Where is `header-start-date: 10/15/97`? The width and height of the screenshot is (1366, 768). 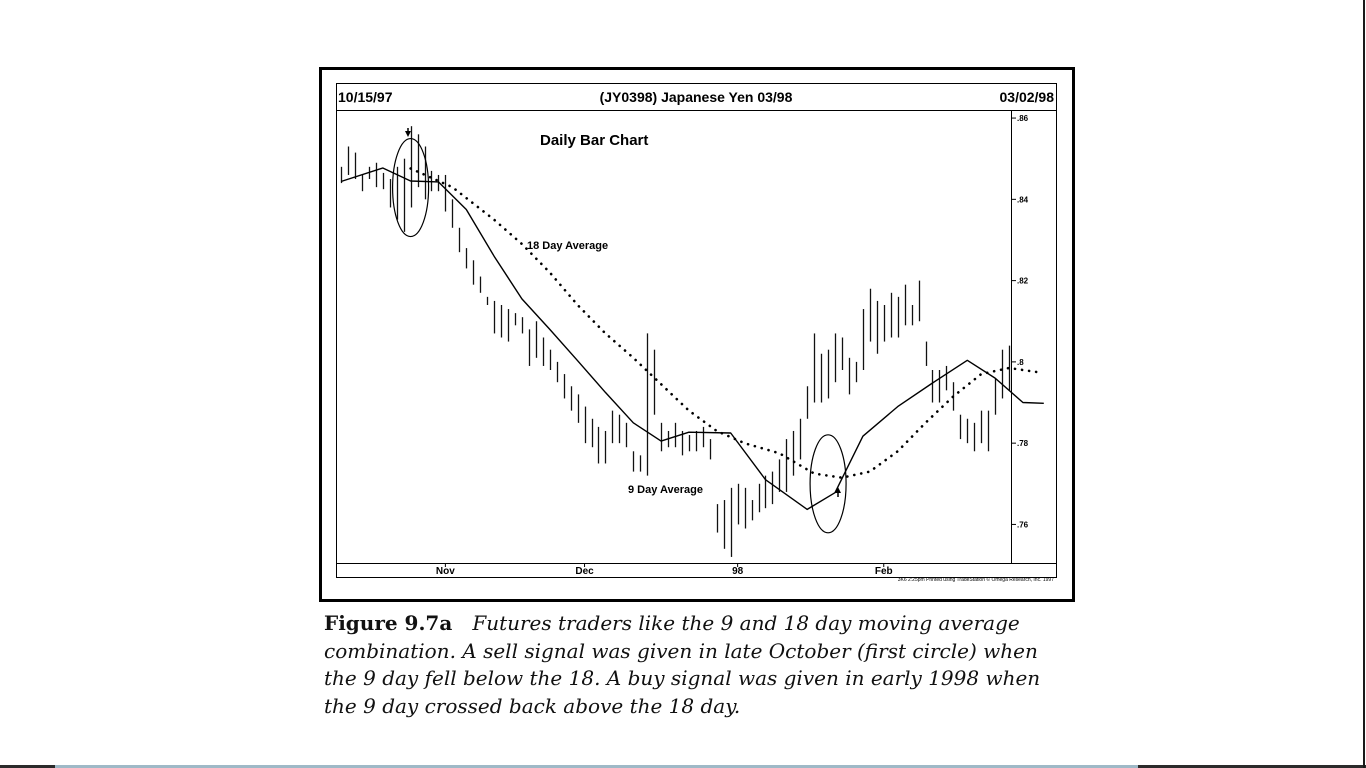
header-start-date: 10/15/97 is located at coordinates (365, 97).